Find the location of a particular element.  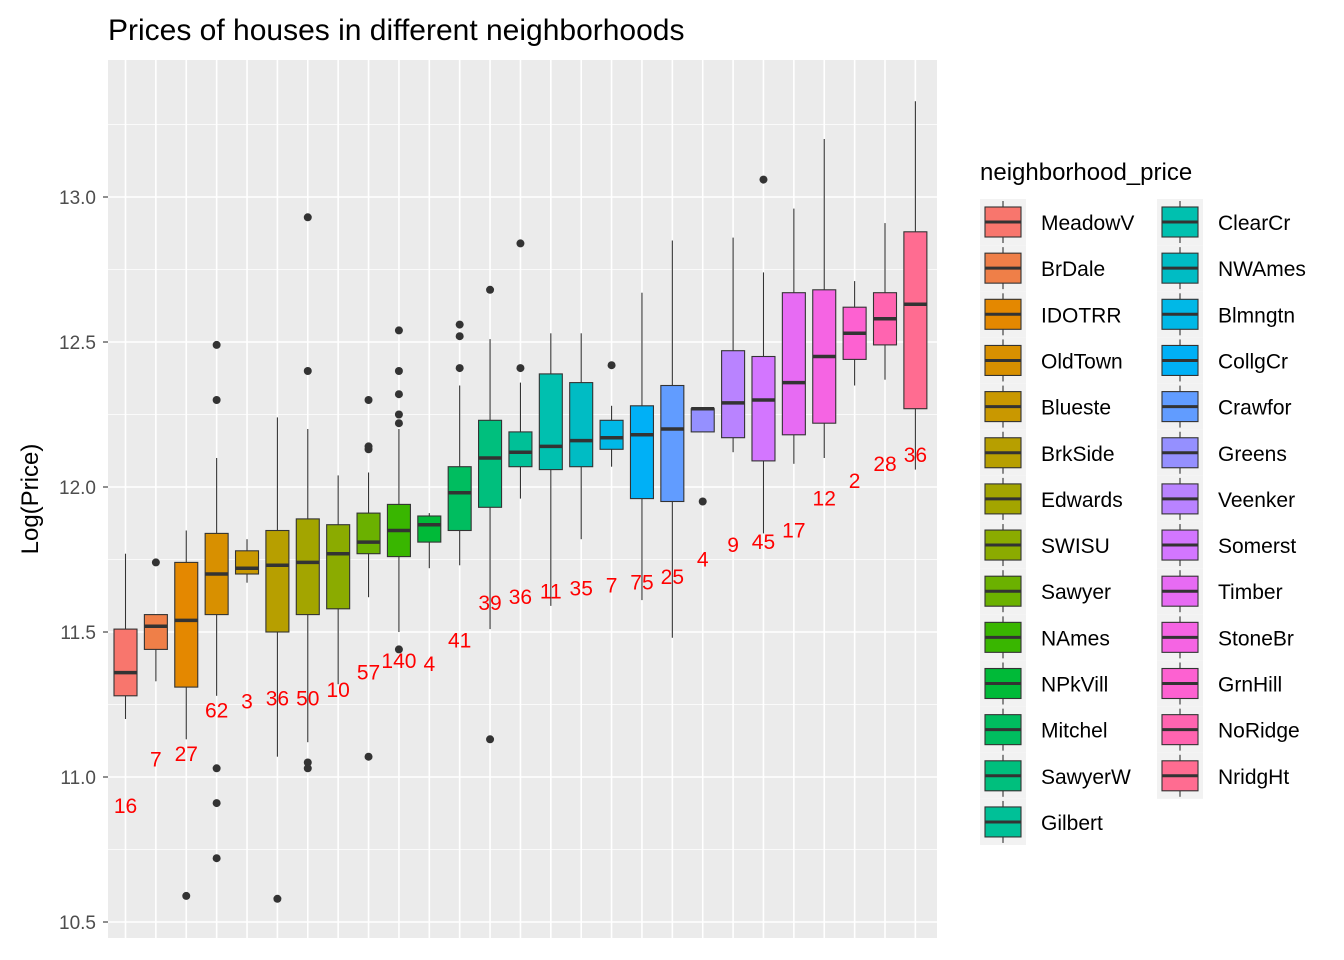

legend-label: Mitchel is located at coordinates (1074, 731).